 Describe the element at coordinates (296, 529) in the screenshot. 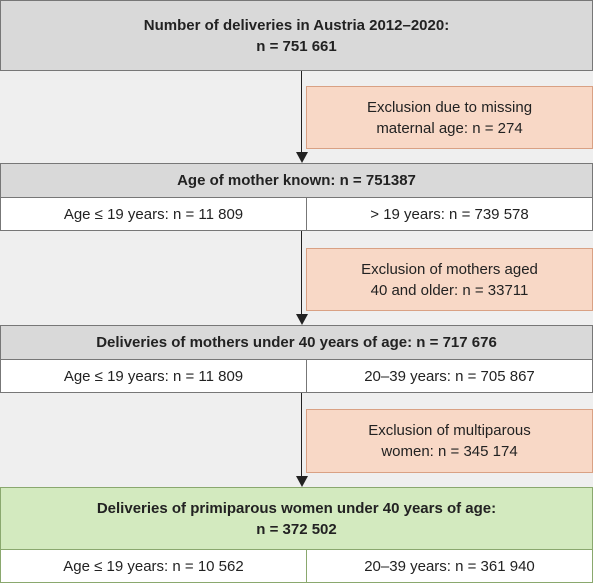

I see `text-line: n = 372 502` at that location.